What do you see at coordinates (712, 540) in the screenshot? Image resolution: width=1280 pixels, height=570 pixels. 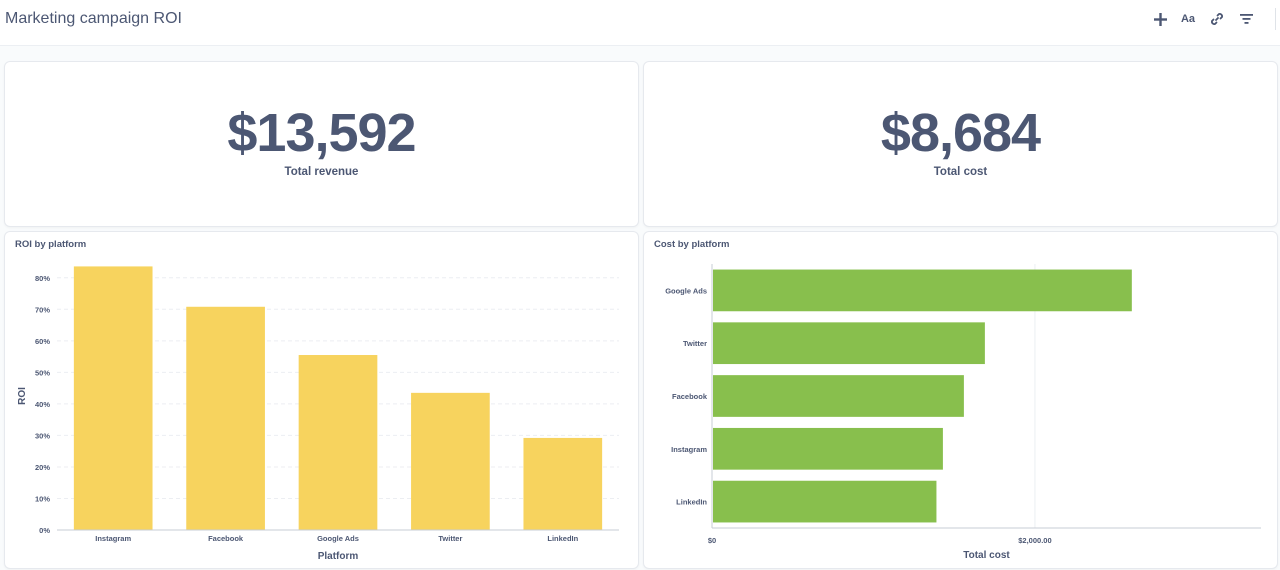 I see `x-tick-label: $0` at bounding box center [712, 540].